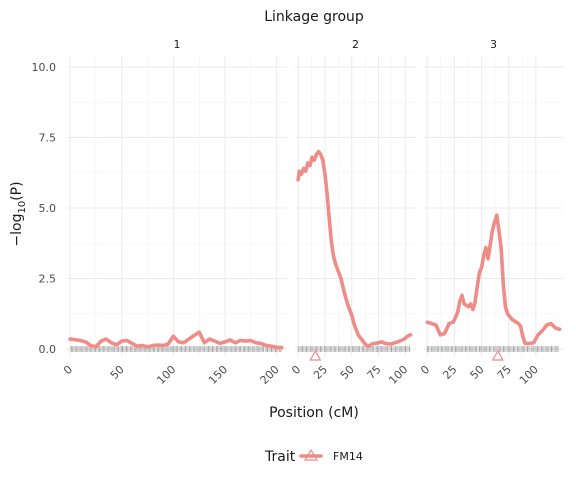 Image resolution: width=576 pixels, height=480 pixels. Describe the element at coordinates (348, 456) in the screenshot. I see `legend-label: FM14` at that location.